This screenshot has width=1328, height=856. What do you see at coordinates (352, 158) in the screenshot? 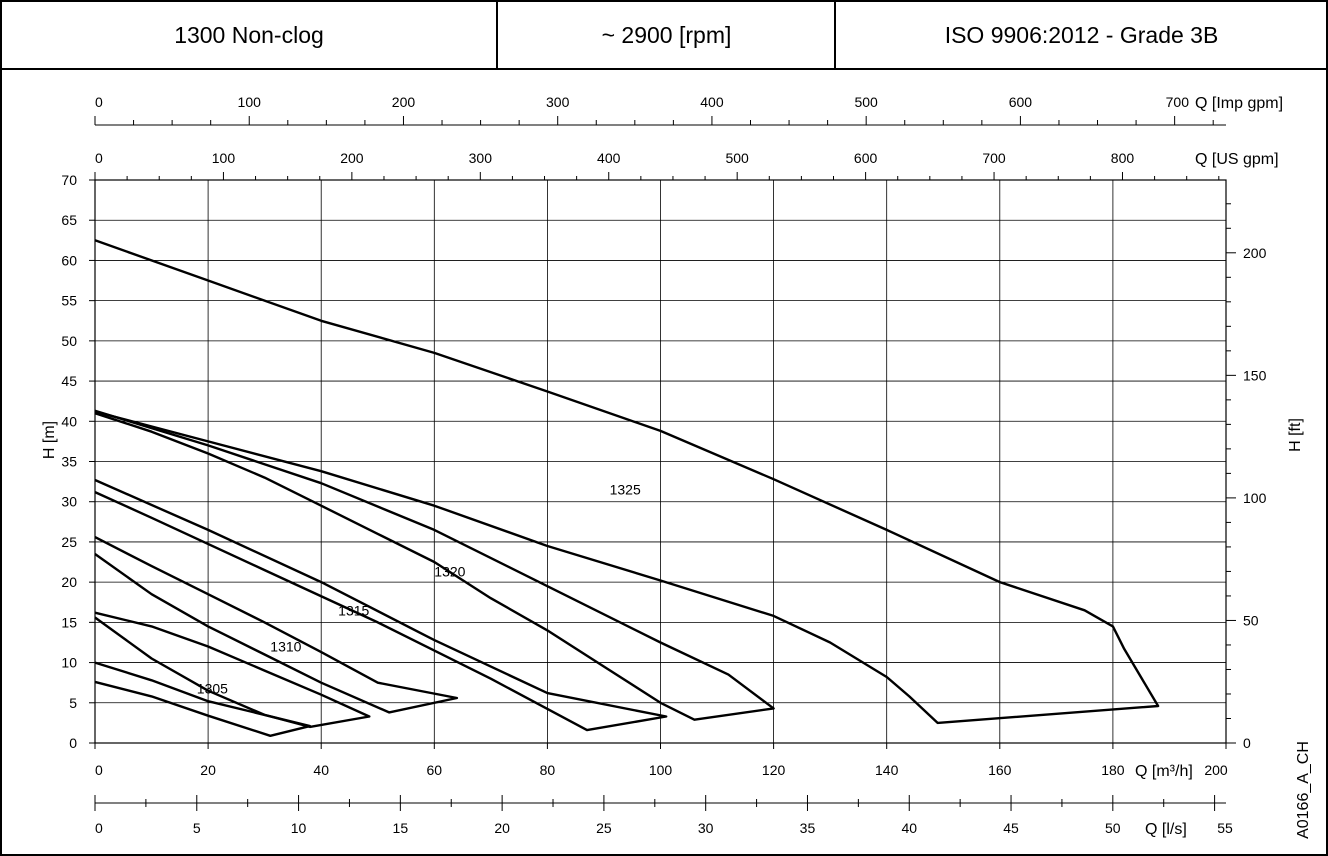
I see `x-usgpm-tick-label: 200` at bounding box center [352, 158].